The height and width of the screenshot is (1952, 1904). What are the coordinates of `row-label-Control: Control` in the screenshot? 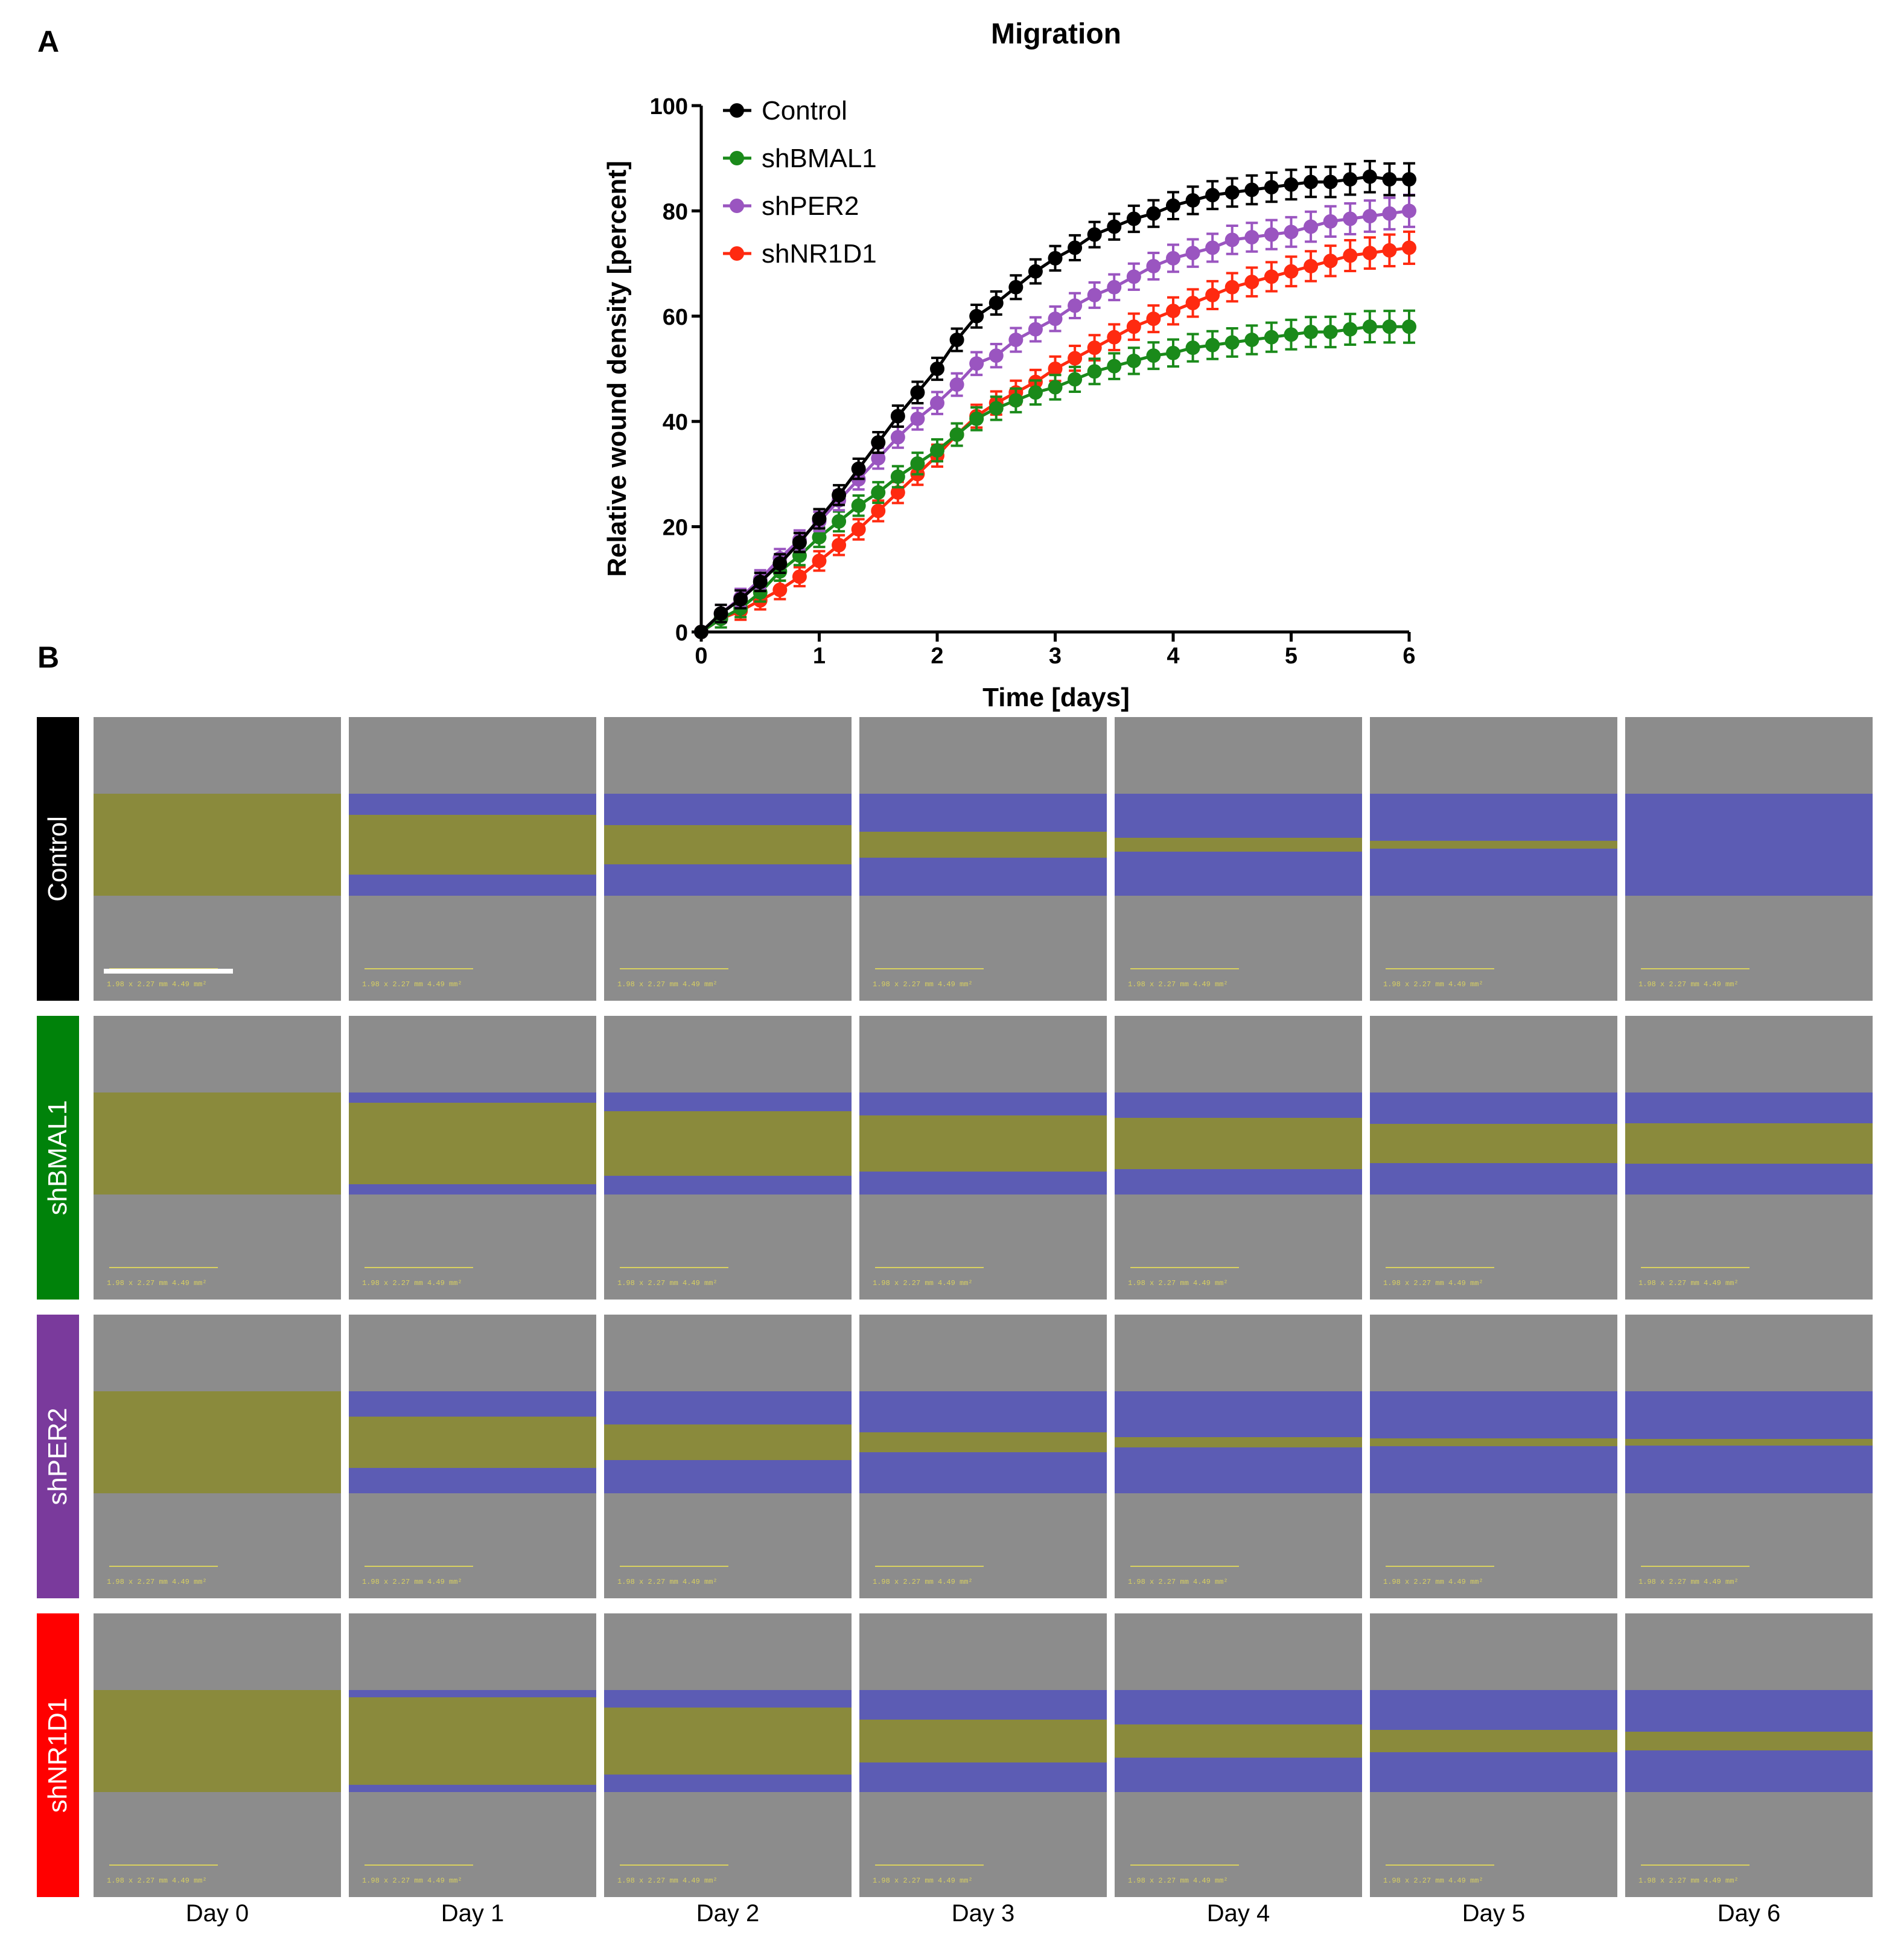 It's located at (58, 859).